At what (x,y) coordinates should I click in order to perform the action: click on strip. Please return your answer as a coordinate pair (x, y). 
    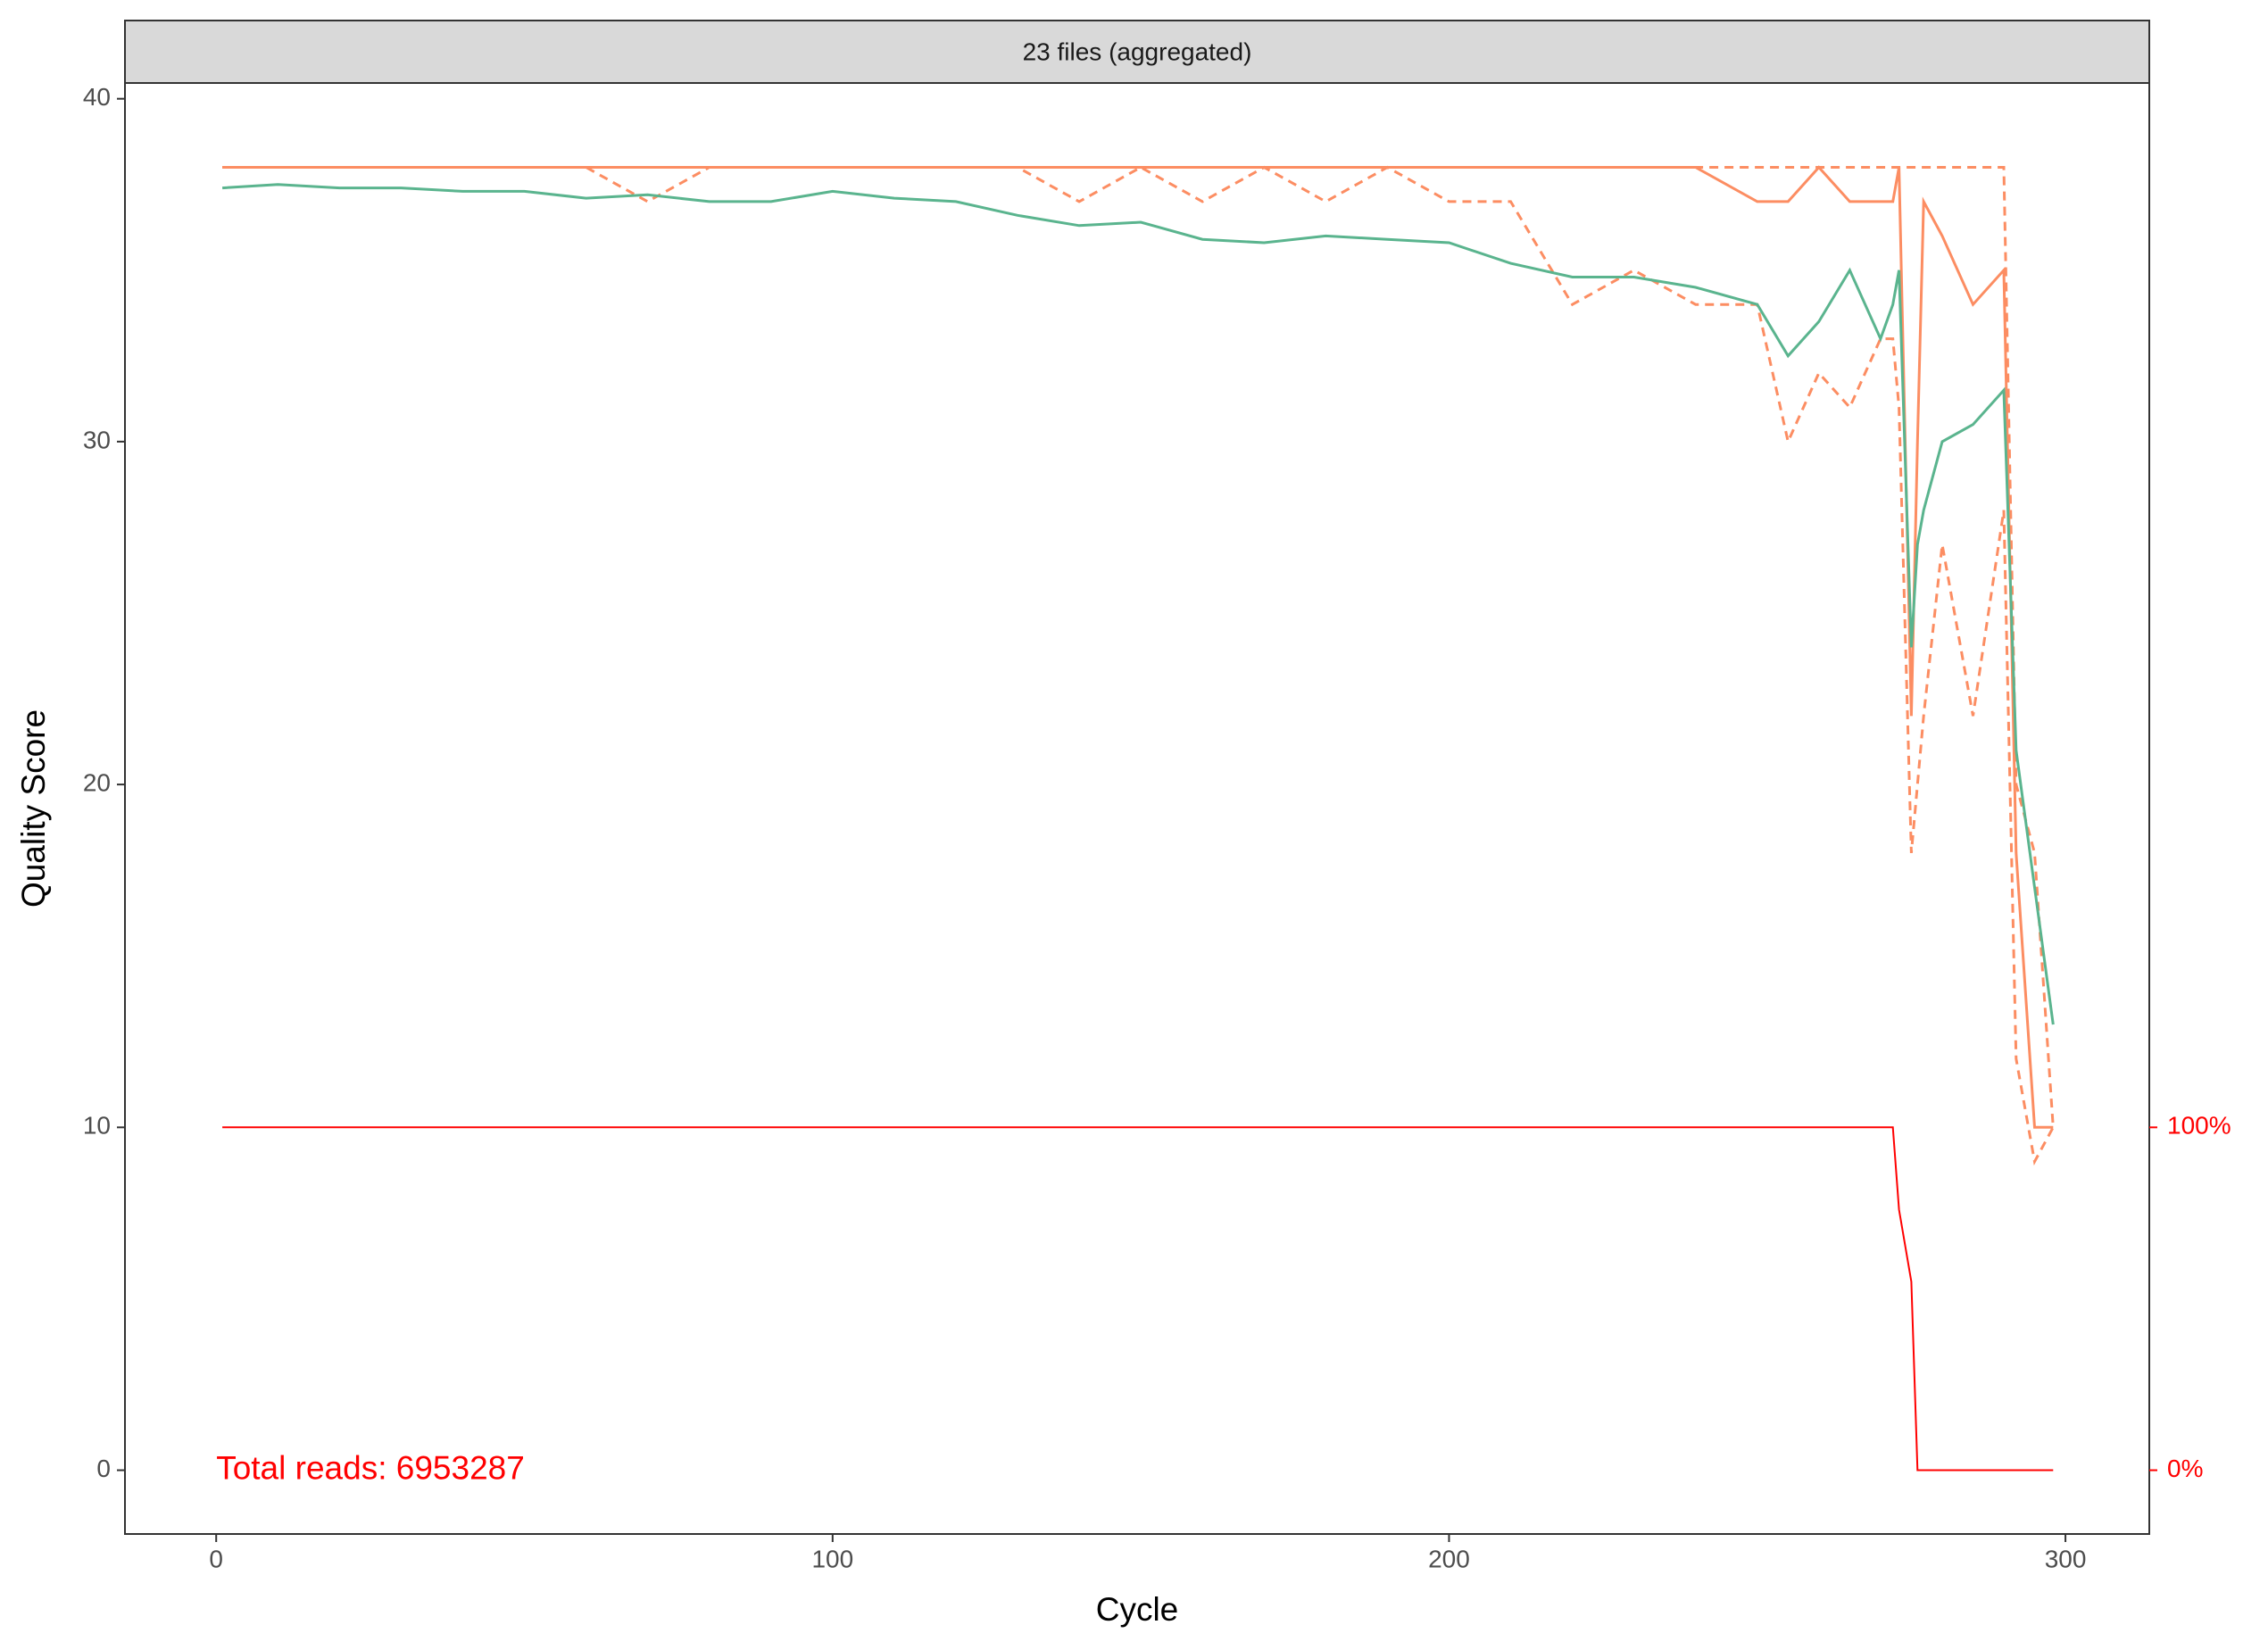
    Looking at the image, I should click on (1137, 52).